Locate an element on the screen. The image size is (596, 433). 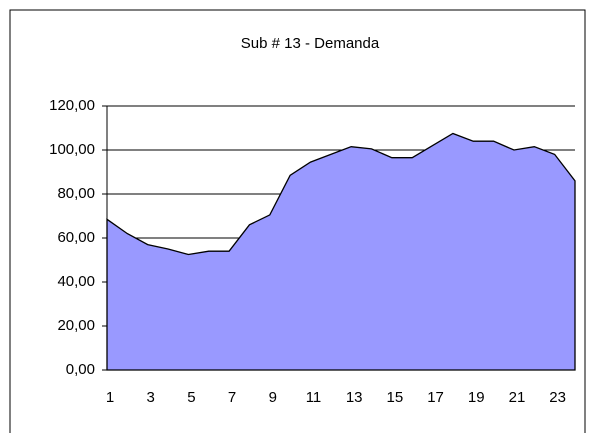
chart-title: Sub # 13 - Demanda is located at coordinates (310, 43).